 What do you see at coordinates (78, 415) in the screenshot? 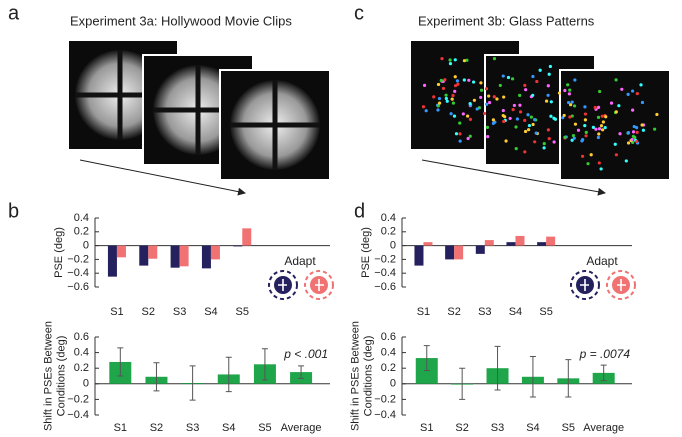
I see `y-tick-label: −0.4` at bounding box center [78, 415].